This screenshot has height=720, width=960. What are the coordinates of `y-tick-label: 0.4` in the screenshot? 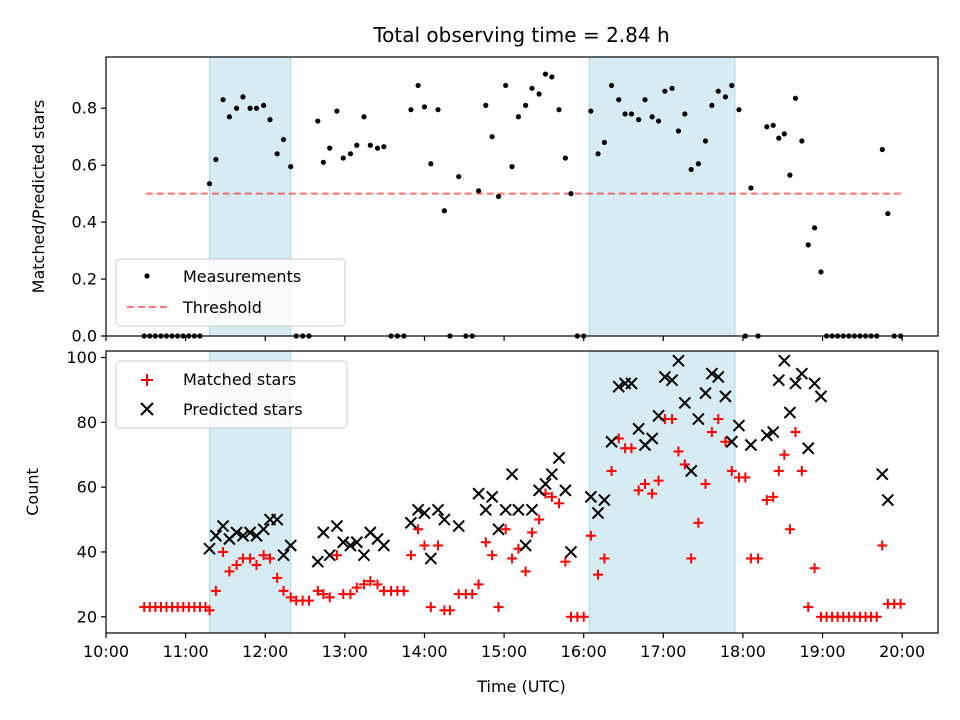 It's located at (84, 222).